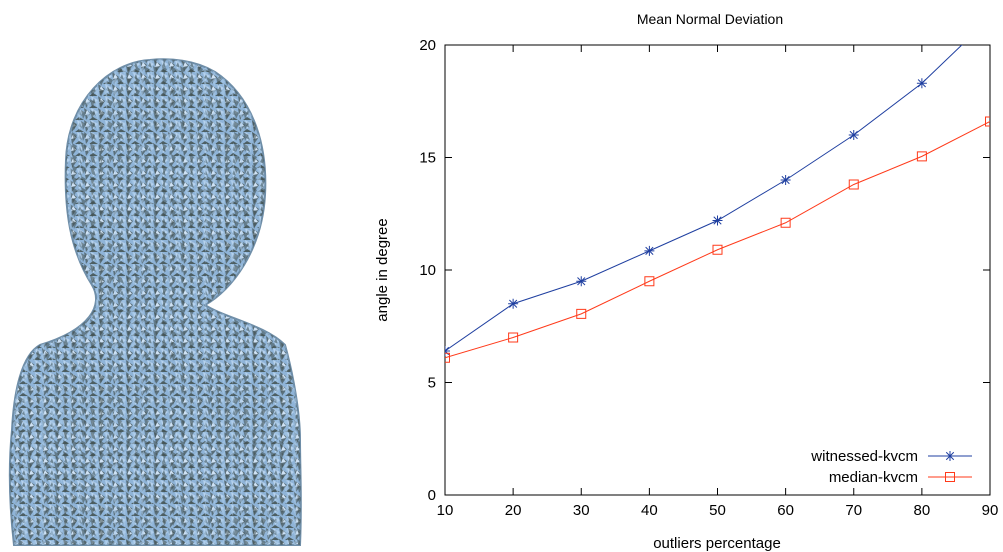  What do you see at coordinates (990, 510) in the screenshot?
I see `x-tick-label: 90` at bounding box center [990, 510].